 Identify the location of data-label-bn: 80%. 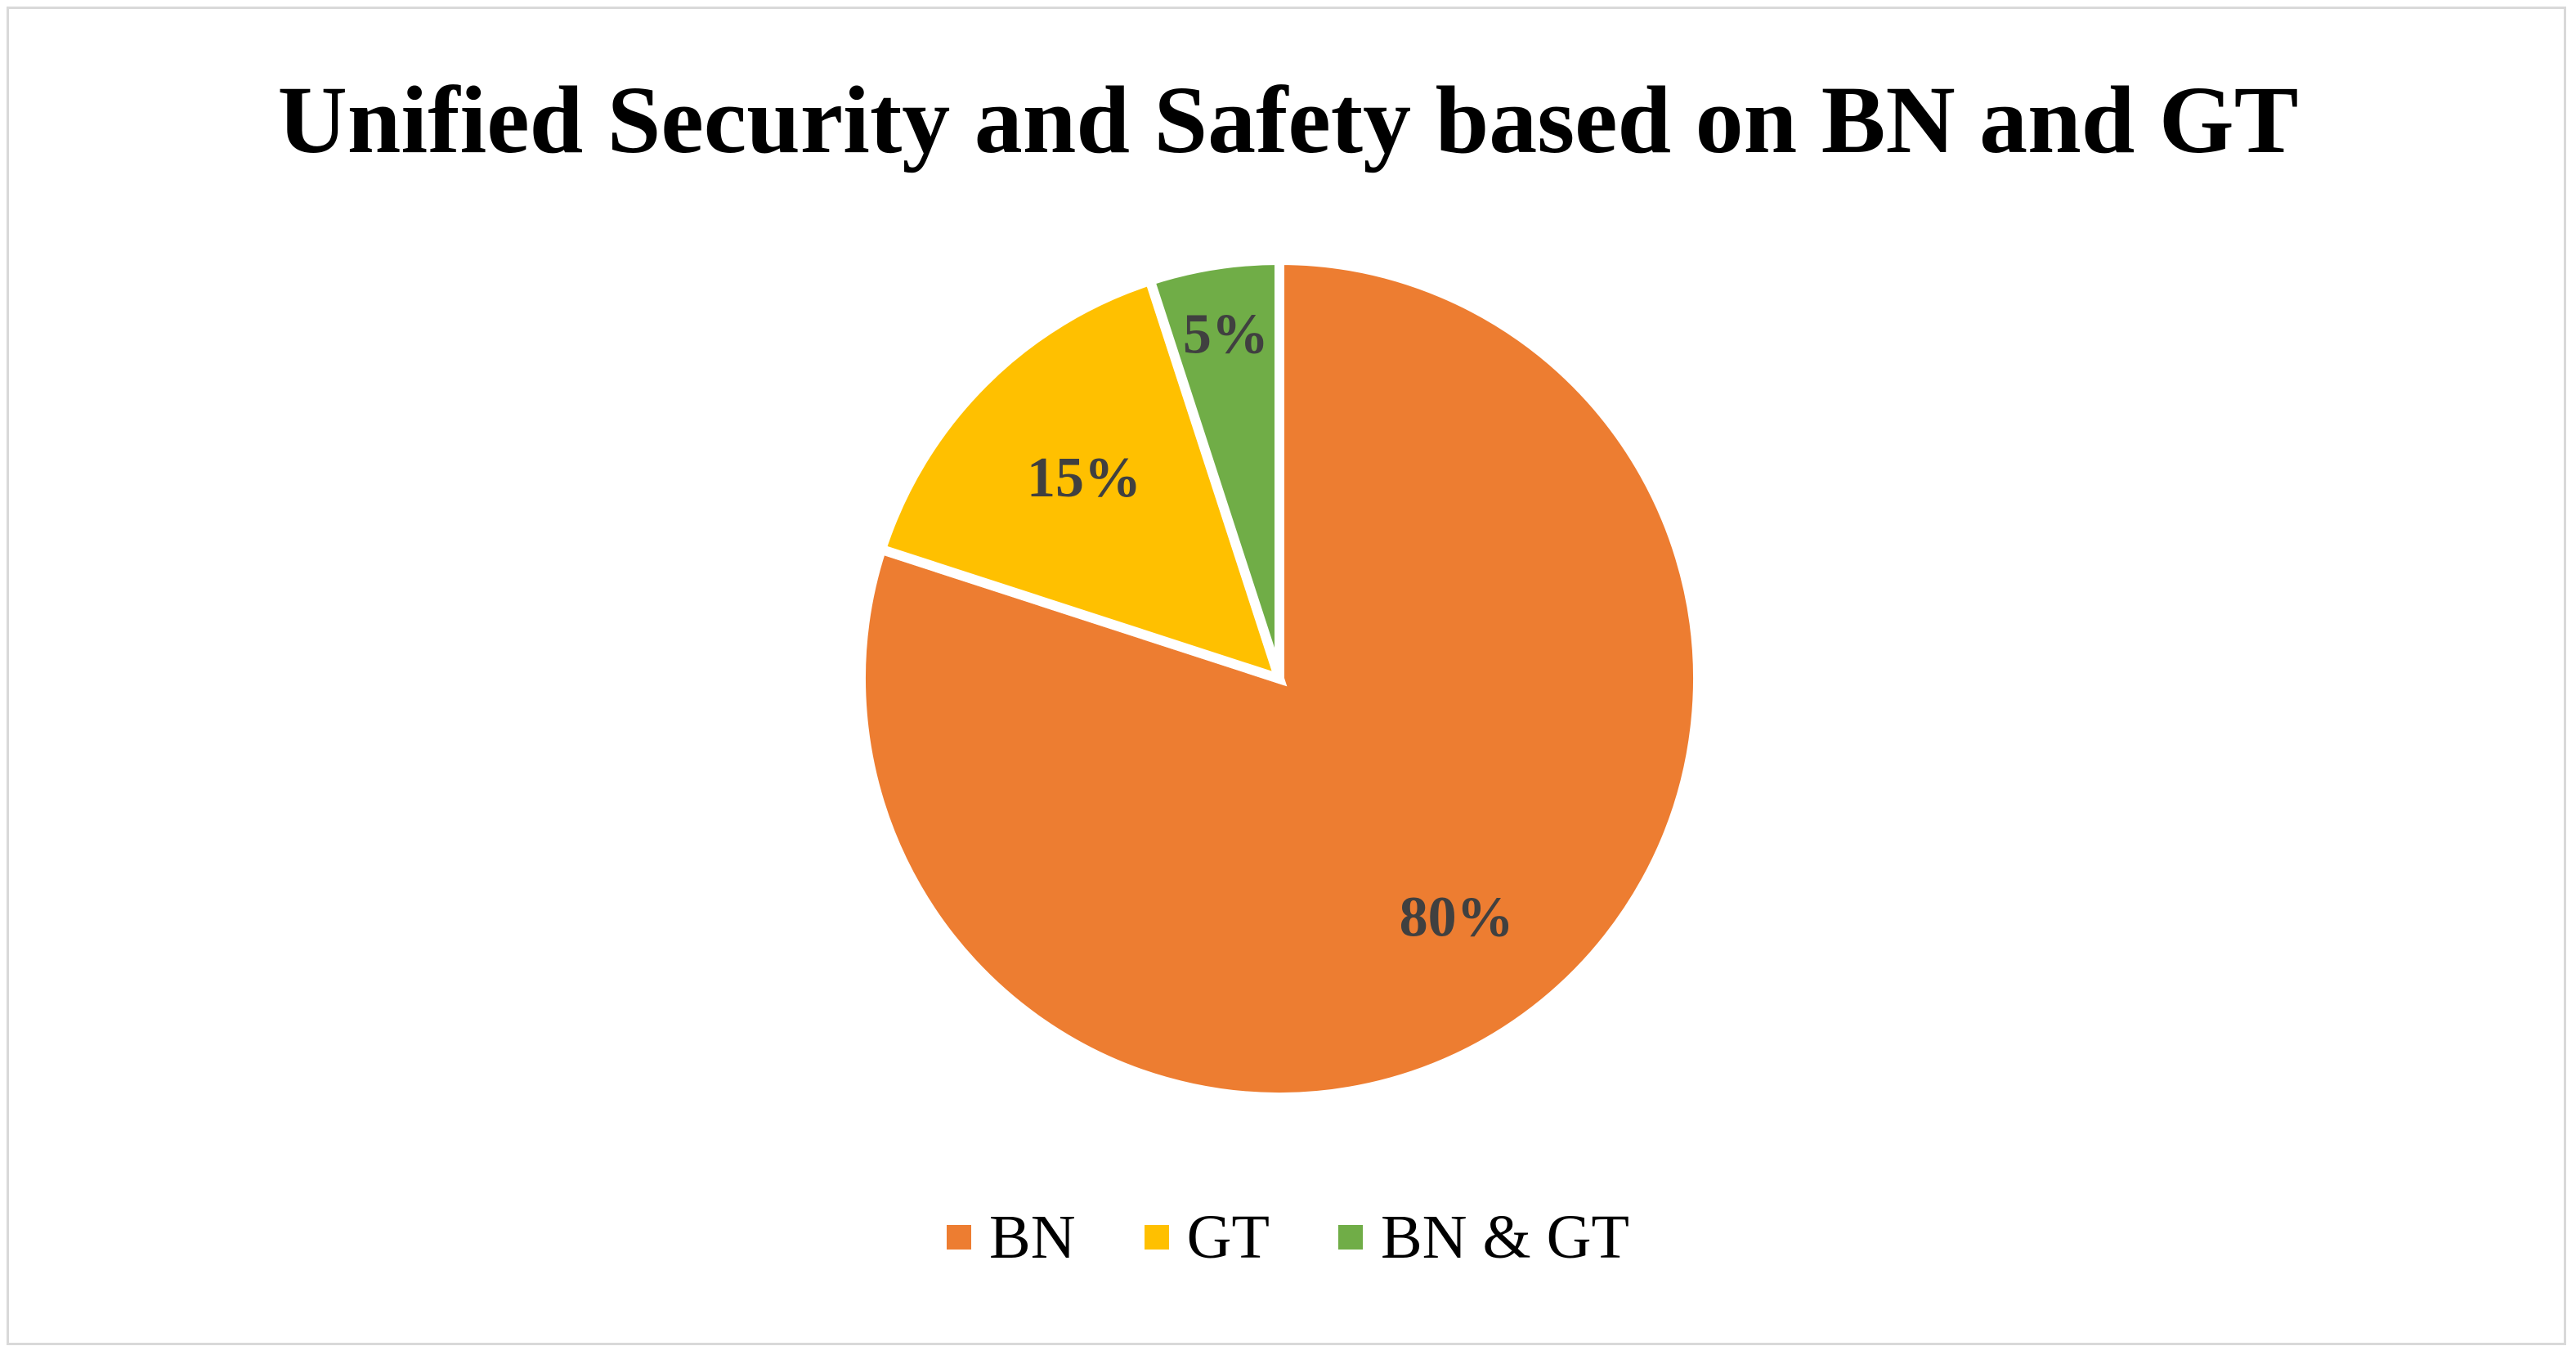
(1457, 918).